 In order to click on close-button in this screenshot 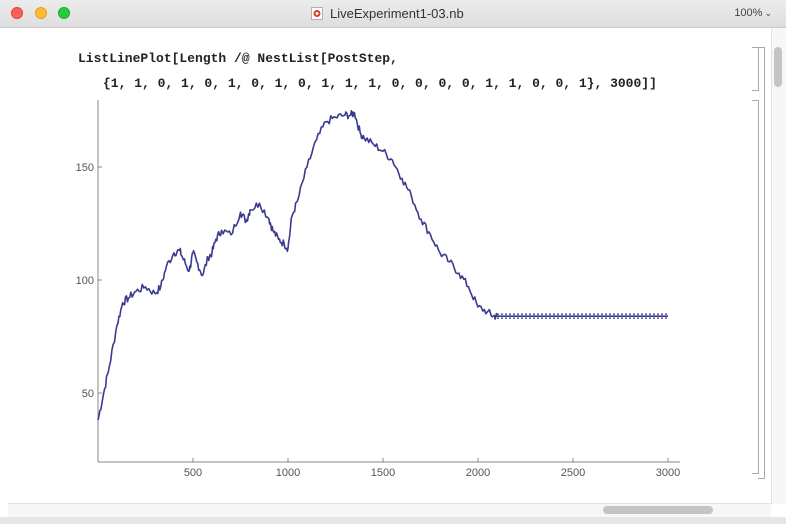, I will do `click(17, 13)`.